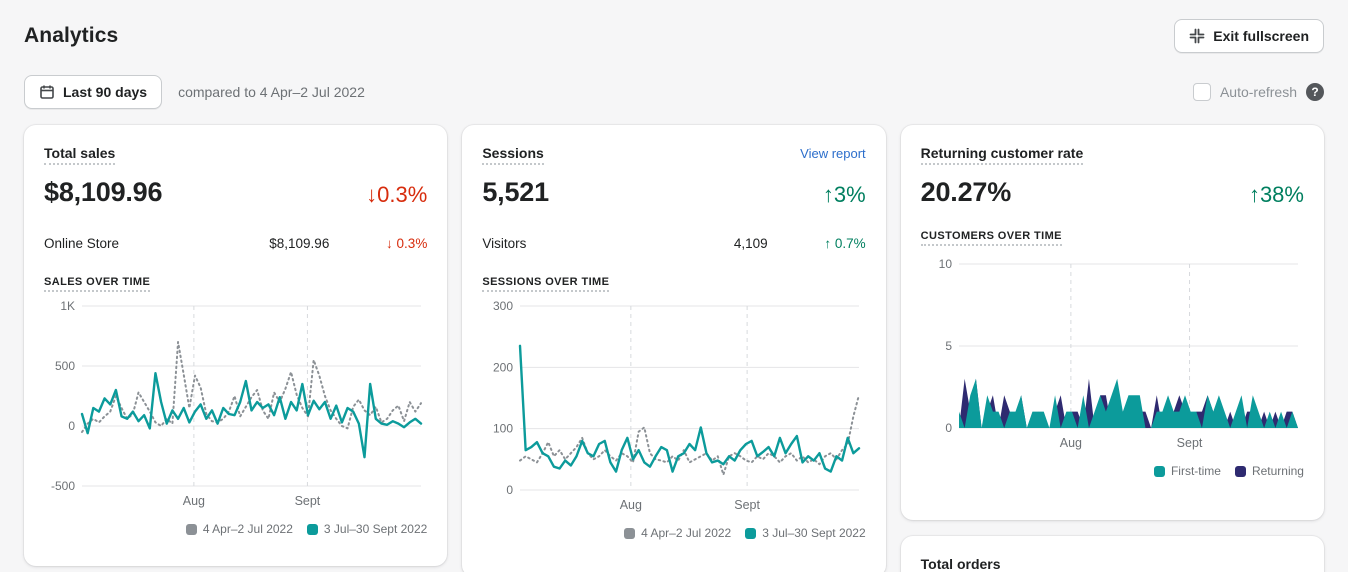 This screenshot has width=1348, height=572. What do you see at coordinates (235, 243) in the screenshot?
I see `total-sales-breakdown-row: Online Store $8,109.96 ↓ 0.3%` at bounding box center [235, 243].